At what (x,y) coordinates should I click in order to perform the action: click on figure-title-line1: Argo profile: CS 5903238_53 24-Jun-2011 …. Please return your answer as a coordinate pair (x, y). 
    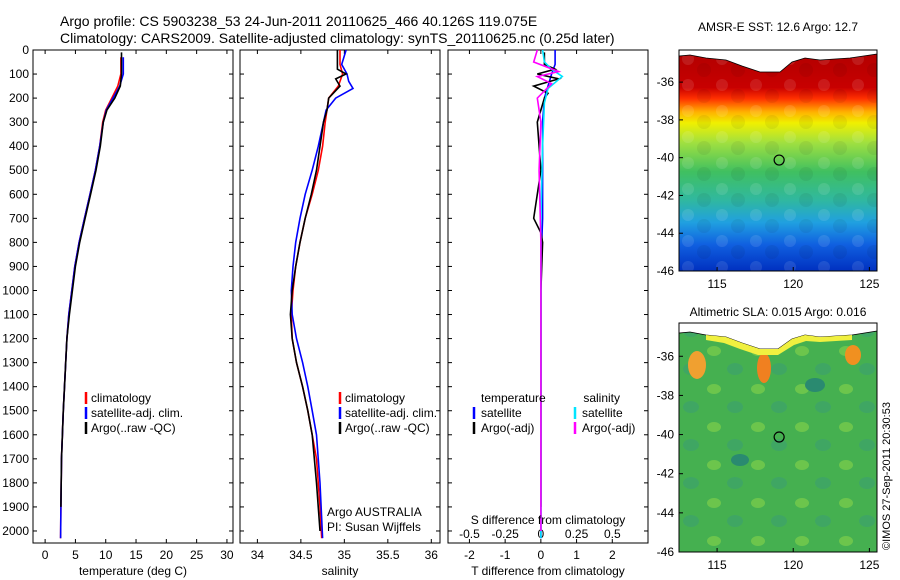
    Looking at the image, I should click on (298, 21).